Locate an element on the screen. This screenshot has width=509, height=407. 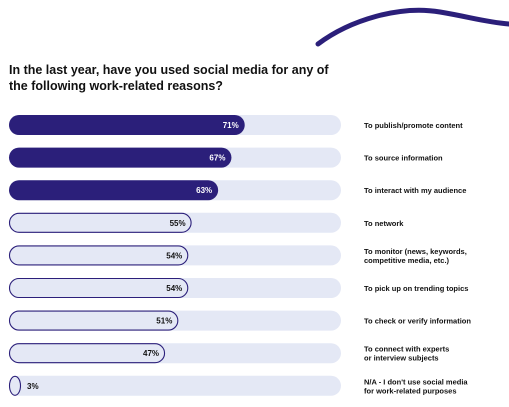
category-label: To interact with my audience is located at coordinates (415, 190).